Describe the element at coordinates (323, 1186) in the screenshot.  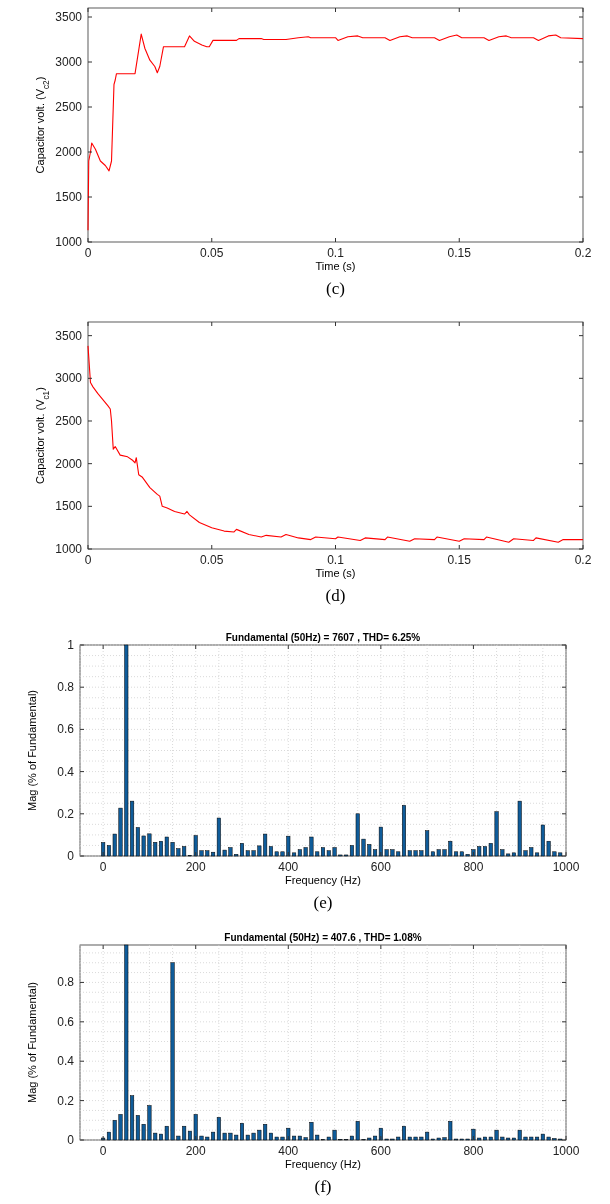
I see `text: (f)` at that location.